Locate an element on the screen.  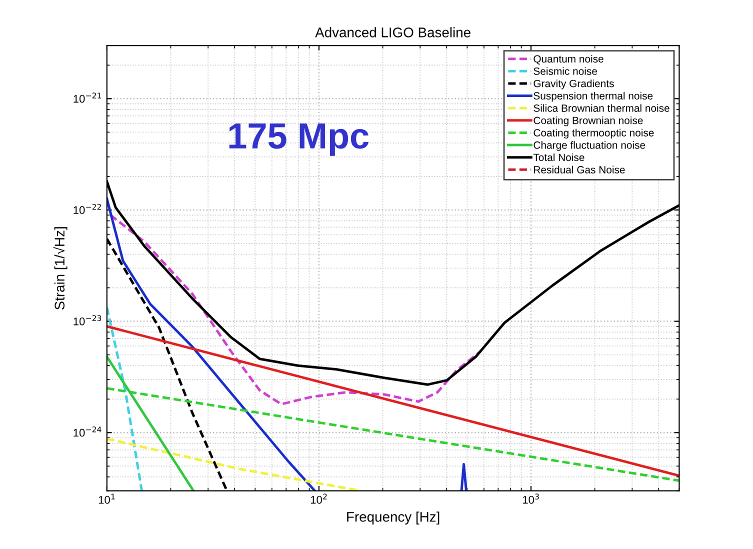
x-tick-label: 10$^{3}$ is located at coordinates (530, 499).